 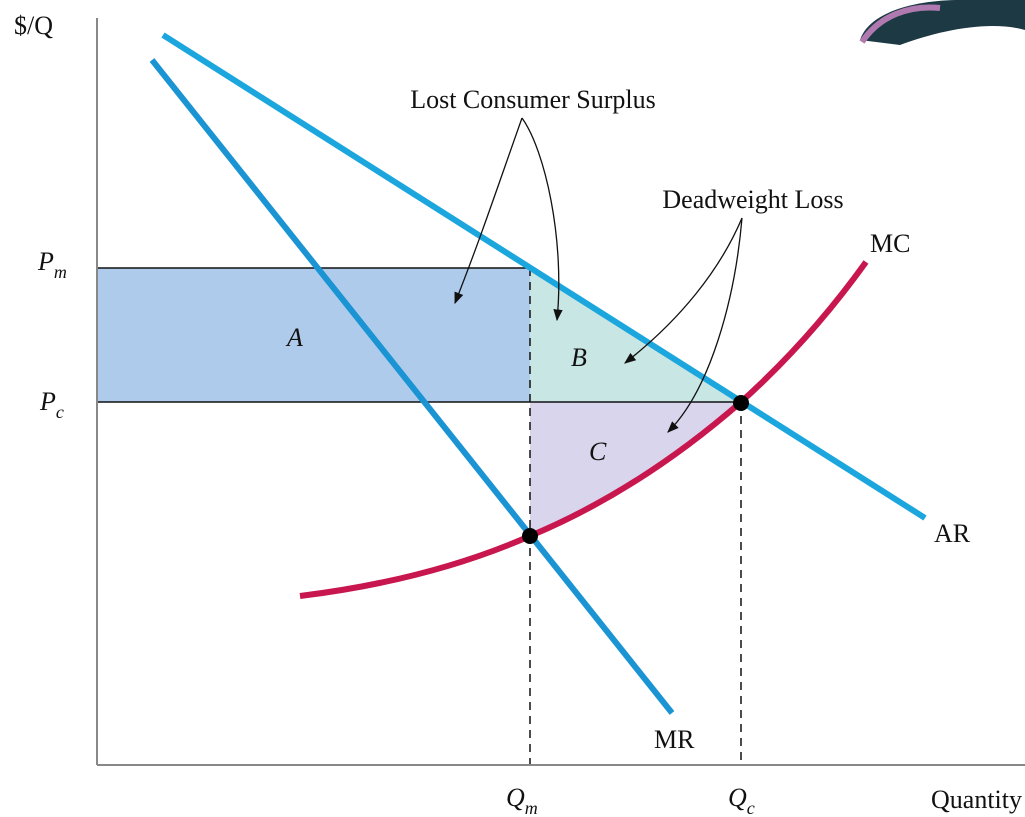 What do you see at coordinates (598, 451) in the screenshot?
I see `region-label: C` at bounding box center [598, 451].